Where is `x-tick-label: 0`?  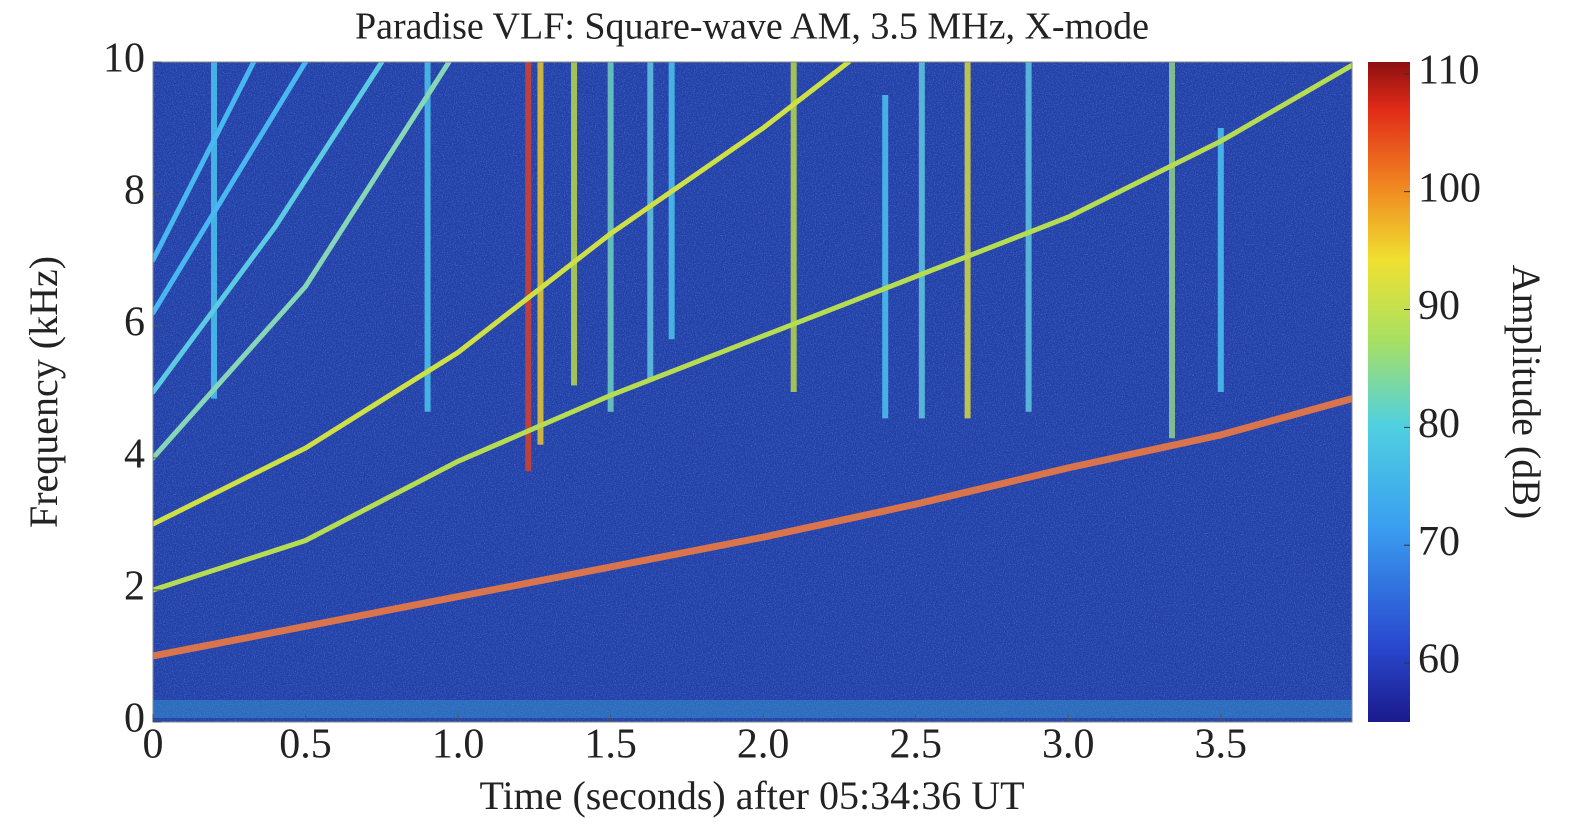
x-tick-label: 0 is located at coordinates (153, 745).